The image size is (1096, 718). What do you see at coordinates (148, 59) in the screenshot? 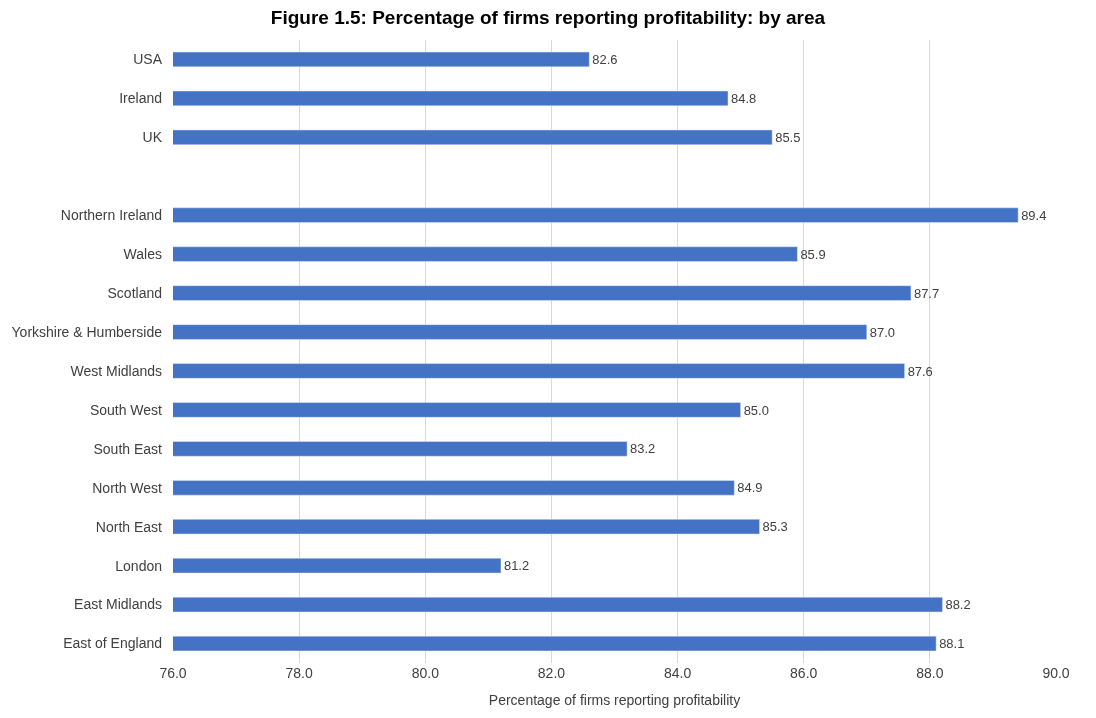
I see `y-tick-label: USA` at bounding box center [148, 59].